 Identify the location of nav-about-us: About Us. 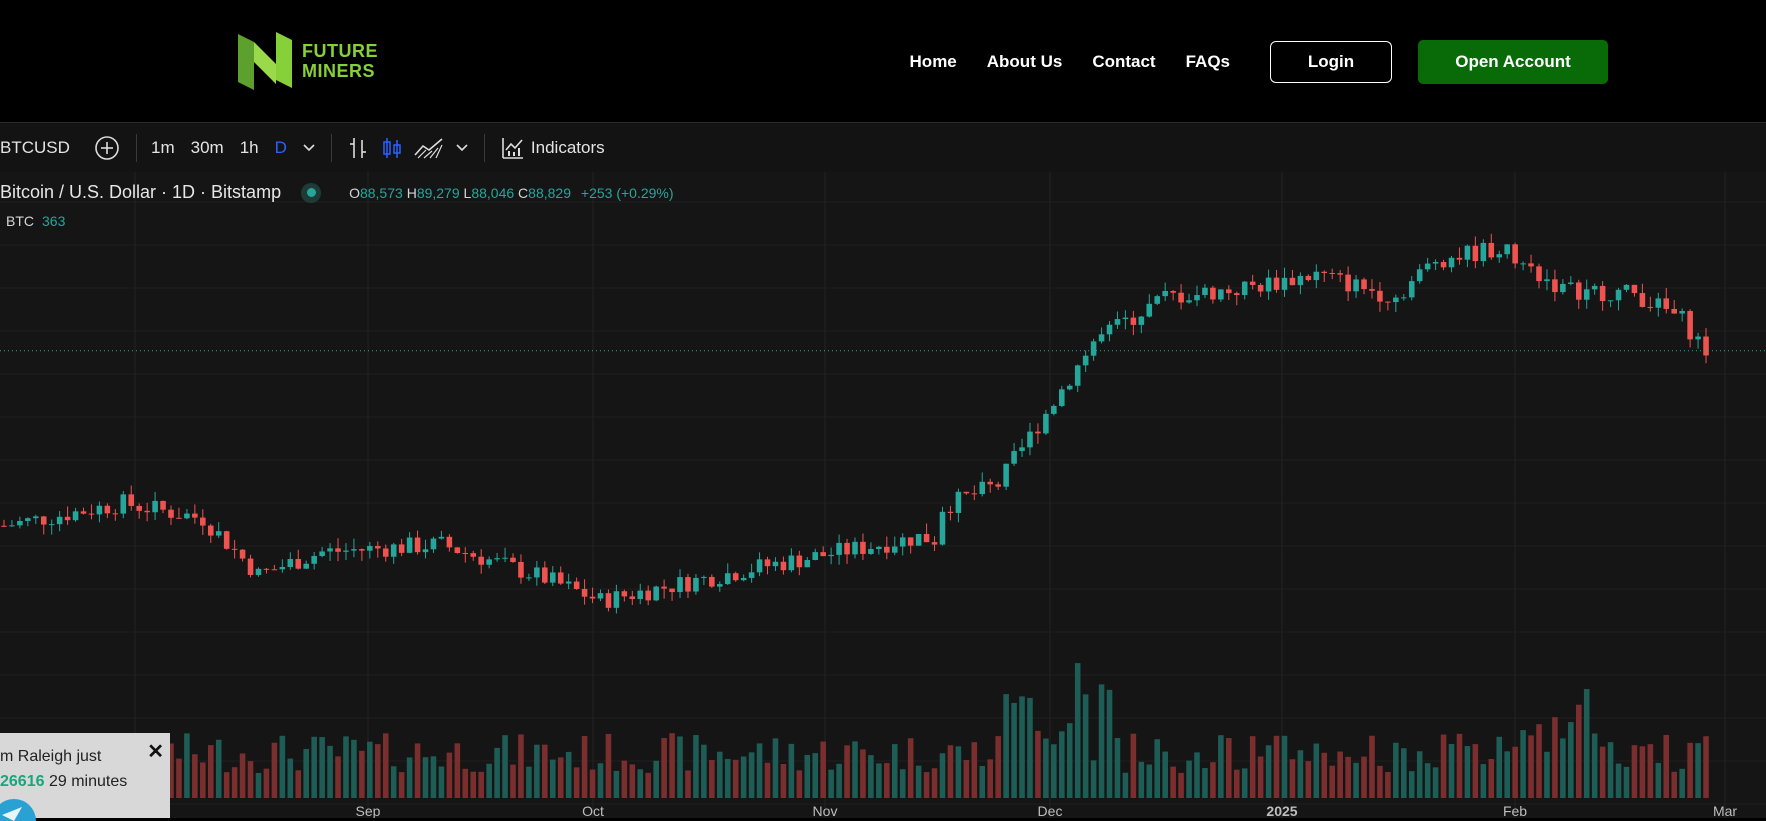
(1024, 61).